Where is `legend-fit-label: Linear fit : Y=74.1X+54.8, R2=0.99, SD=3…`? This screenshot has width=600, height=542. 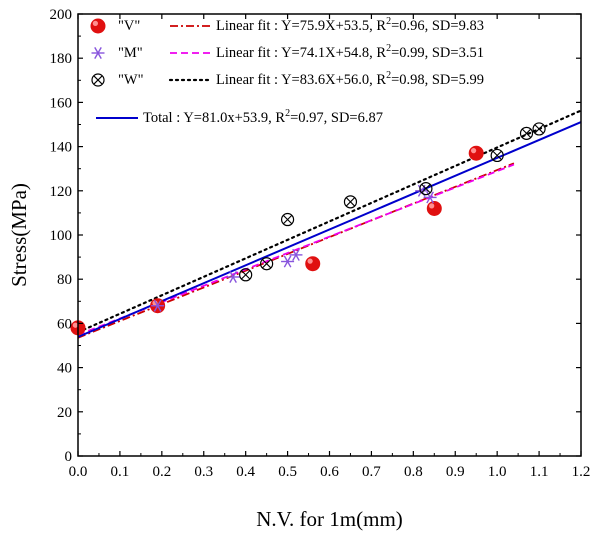
legend-fit-label: Linear fit : Y=74.1X+54.8, R2=0.99, SD=3… is located at coordinates (350, 52).